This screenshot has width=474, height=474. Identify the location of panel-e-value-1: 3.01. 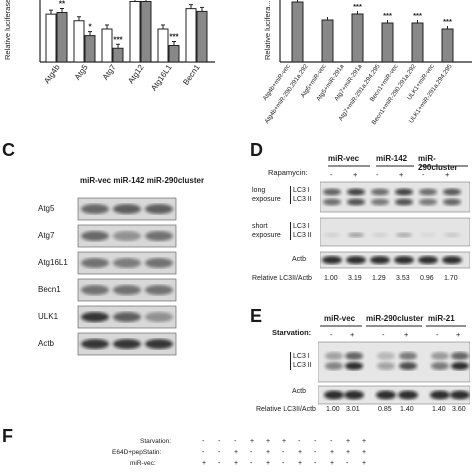
(353, 409).